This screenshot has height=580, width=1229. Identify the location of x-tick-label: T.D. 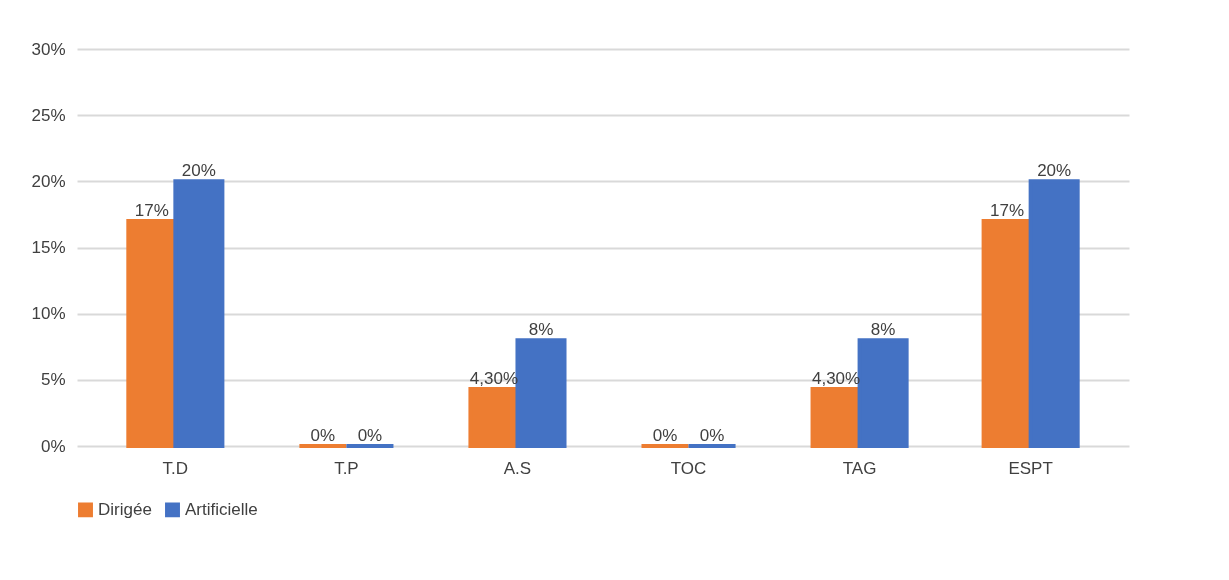
(175, 468).